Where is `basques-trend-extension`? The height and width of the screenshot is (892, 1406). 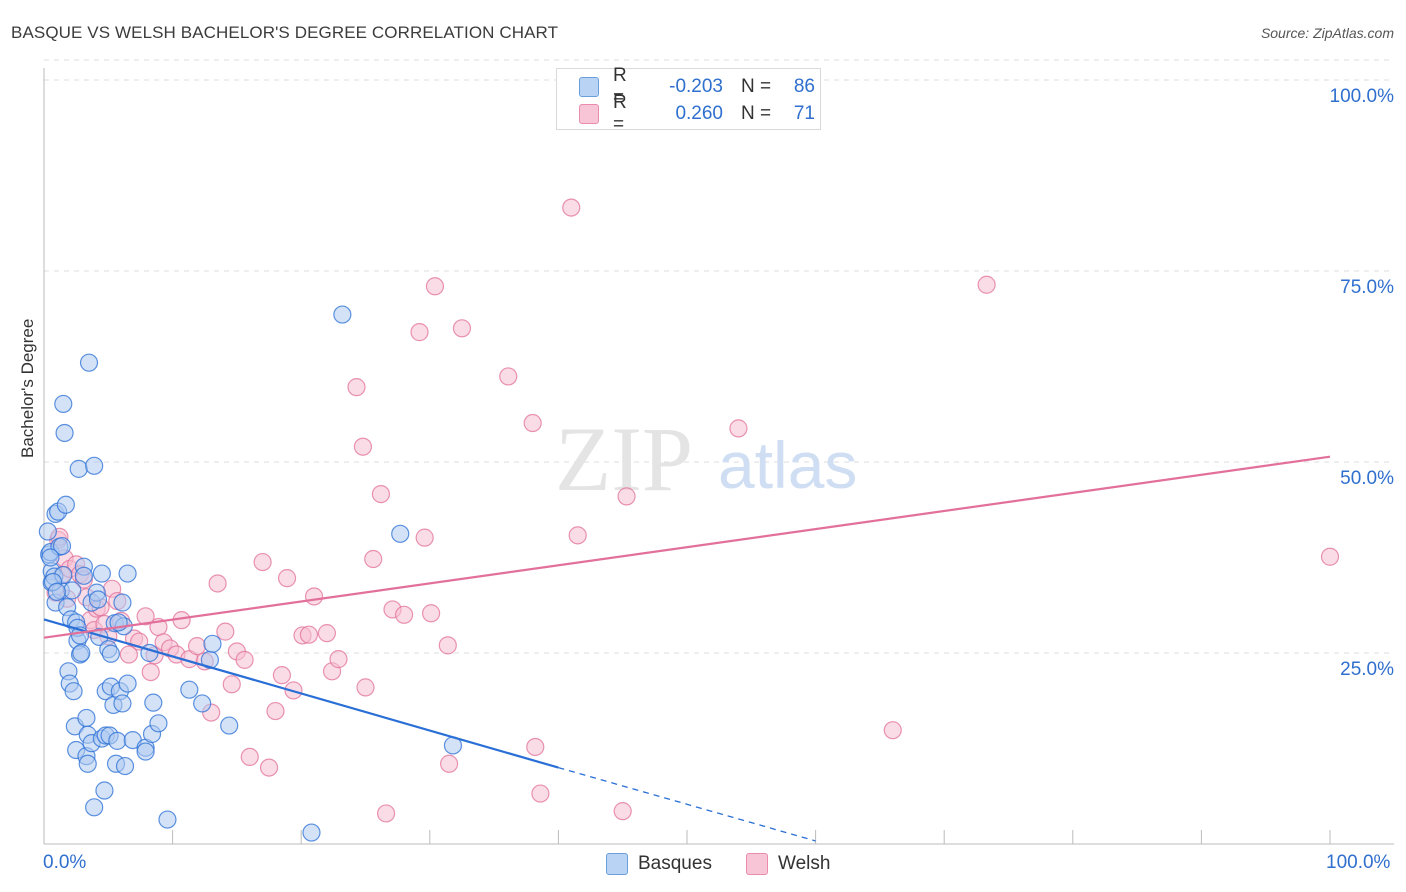
basques-trend-extension is located at coordinates (687, 804).